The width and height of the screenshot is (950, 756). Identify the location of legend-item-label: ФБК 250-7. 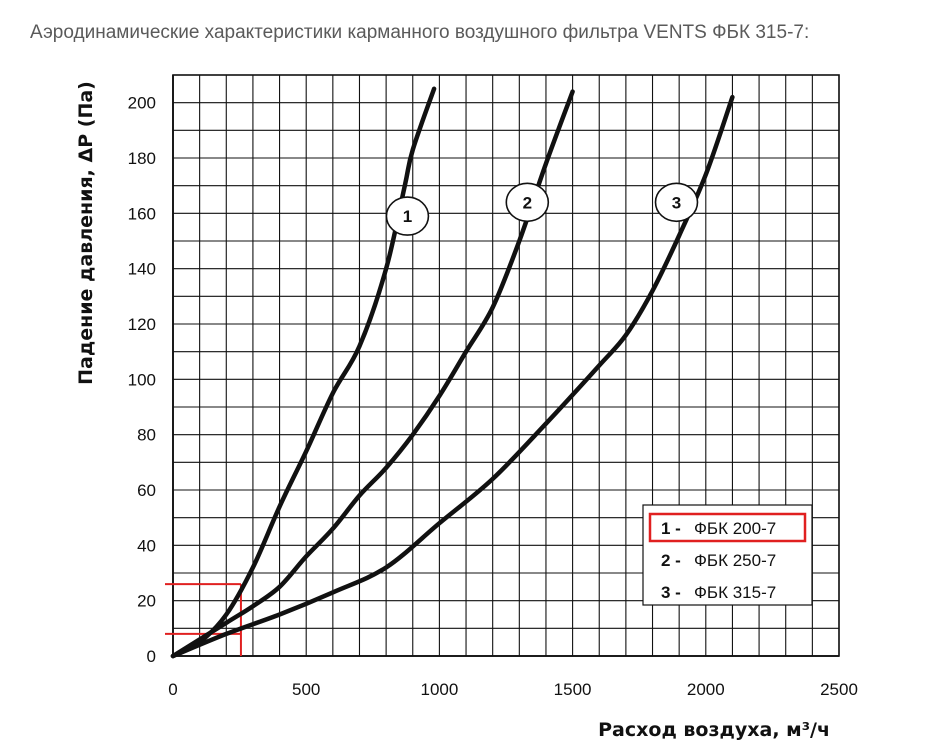
(735, 560).